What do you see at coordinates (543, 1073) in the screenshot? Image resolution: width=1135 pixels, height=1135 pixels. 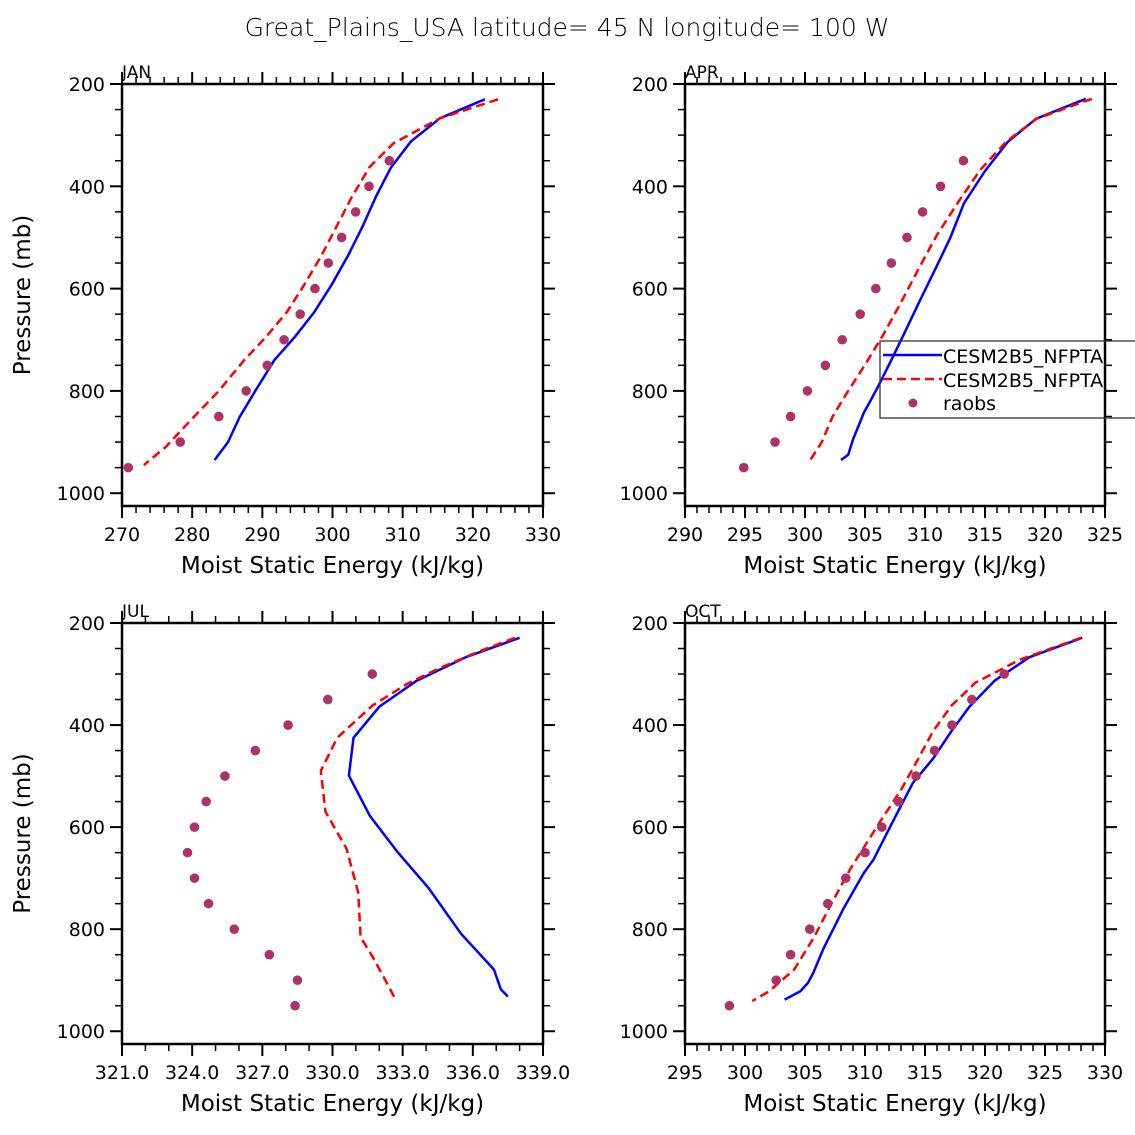 I see `x-tick-label: 339.0` at bounding box center [543, 1073].